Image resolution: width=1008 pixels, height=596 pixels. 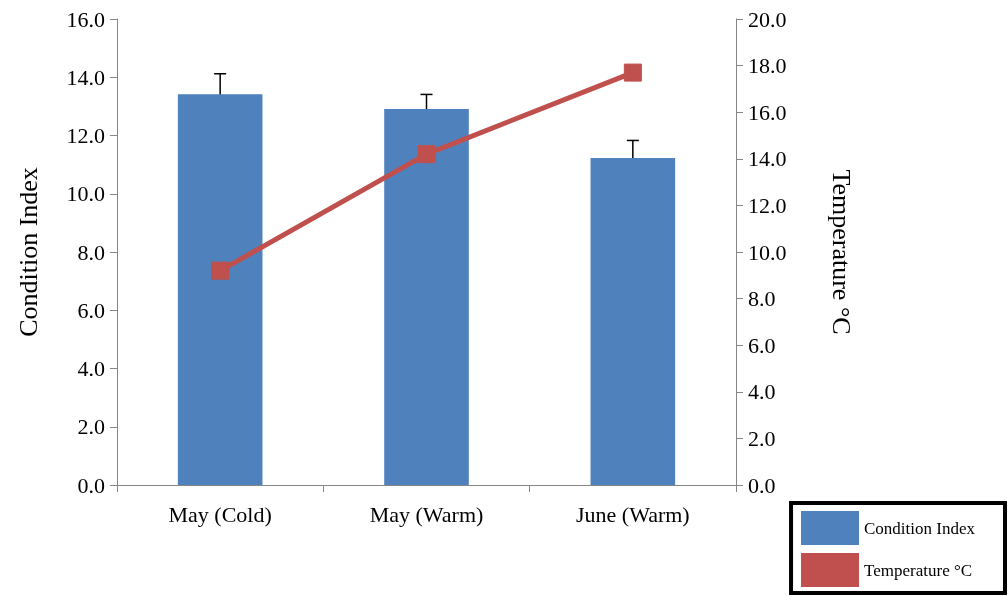 What do you see at coordinates (91, 310) in the screenshot?
I see `y-tick-label: 6.0` at bounding box center [91, 310].